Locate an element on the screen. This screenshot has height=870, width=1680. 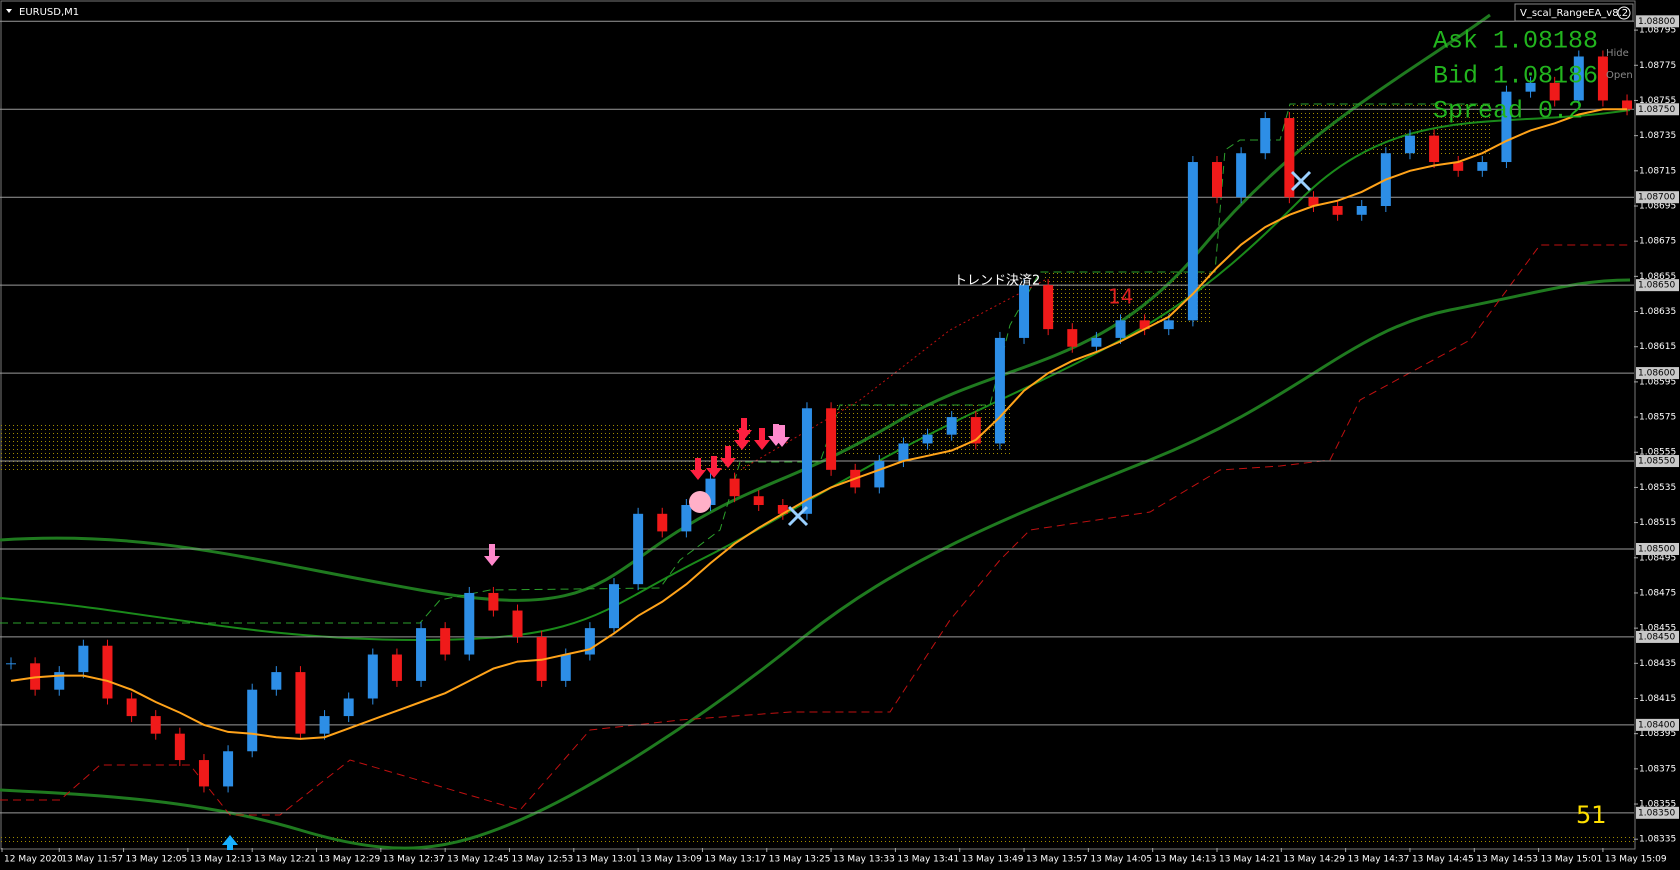
buy-arrow is located at coordinates (230, 842).